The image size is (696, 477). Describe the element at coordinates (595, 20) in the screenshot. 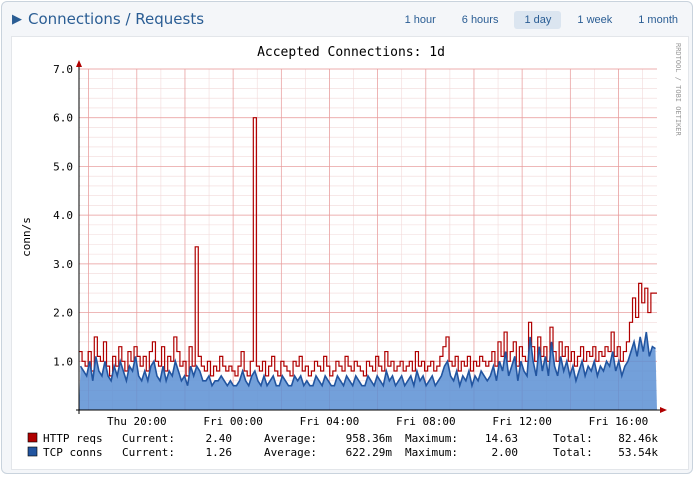

I see `tab-1-week: 1 week` at that location.